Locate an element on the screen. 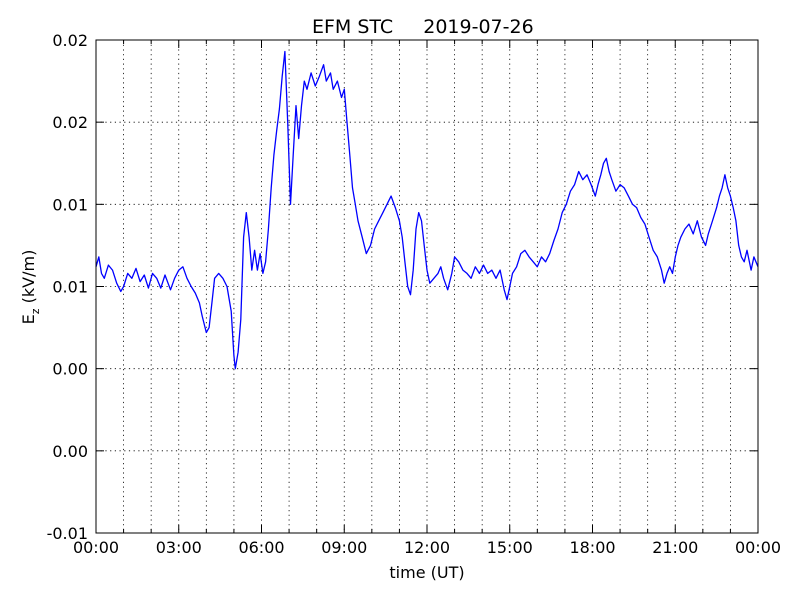 The image size is (800, 600). x-tick-label: 09:00 is located at coordinates (344, 547).